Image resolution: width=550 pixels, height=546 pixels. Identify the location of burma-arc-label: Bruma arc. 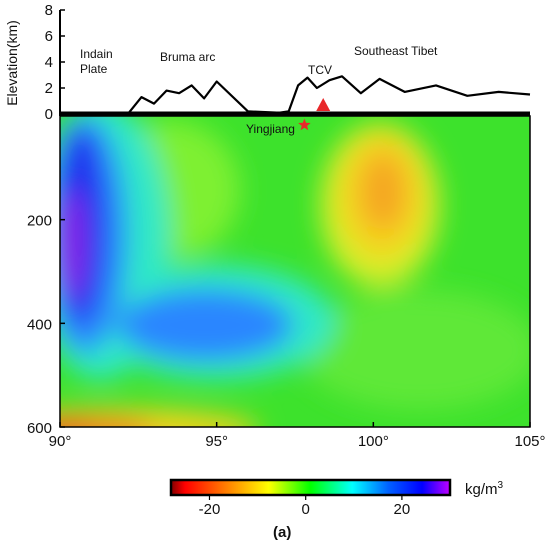
(187, 57).